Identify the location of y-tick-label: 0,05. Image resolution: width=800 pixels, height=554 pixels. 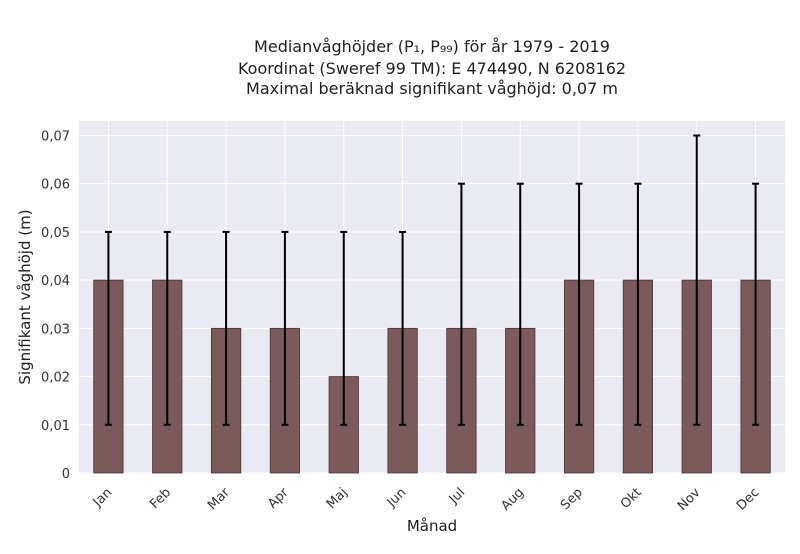
(55, 233).